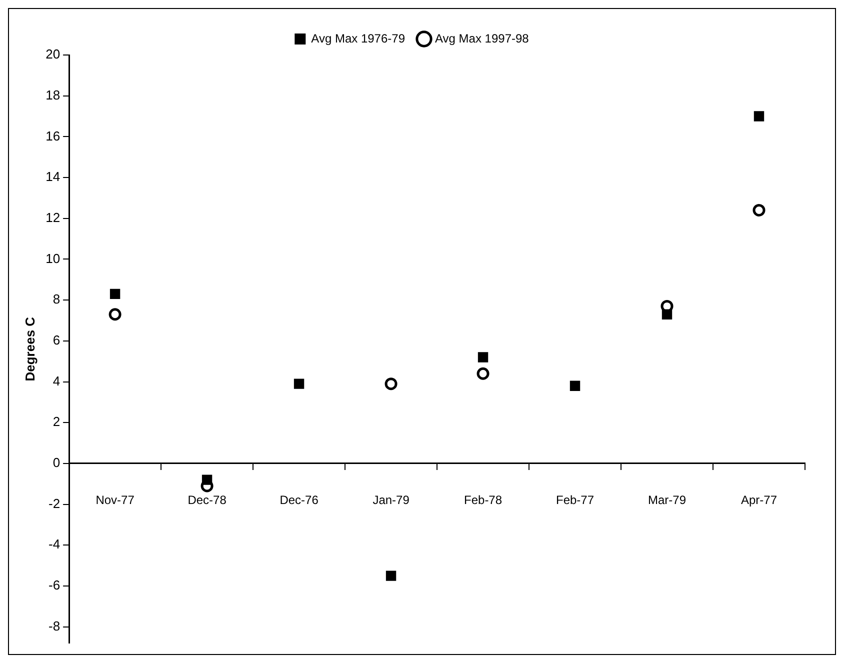 The image size is (844, 665). I want to click on y-tick-label: 20, so click(53, 54).